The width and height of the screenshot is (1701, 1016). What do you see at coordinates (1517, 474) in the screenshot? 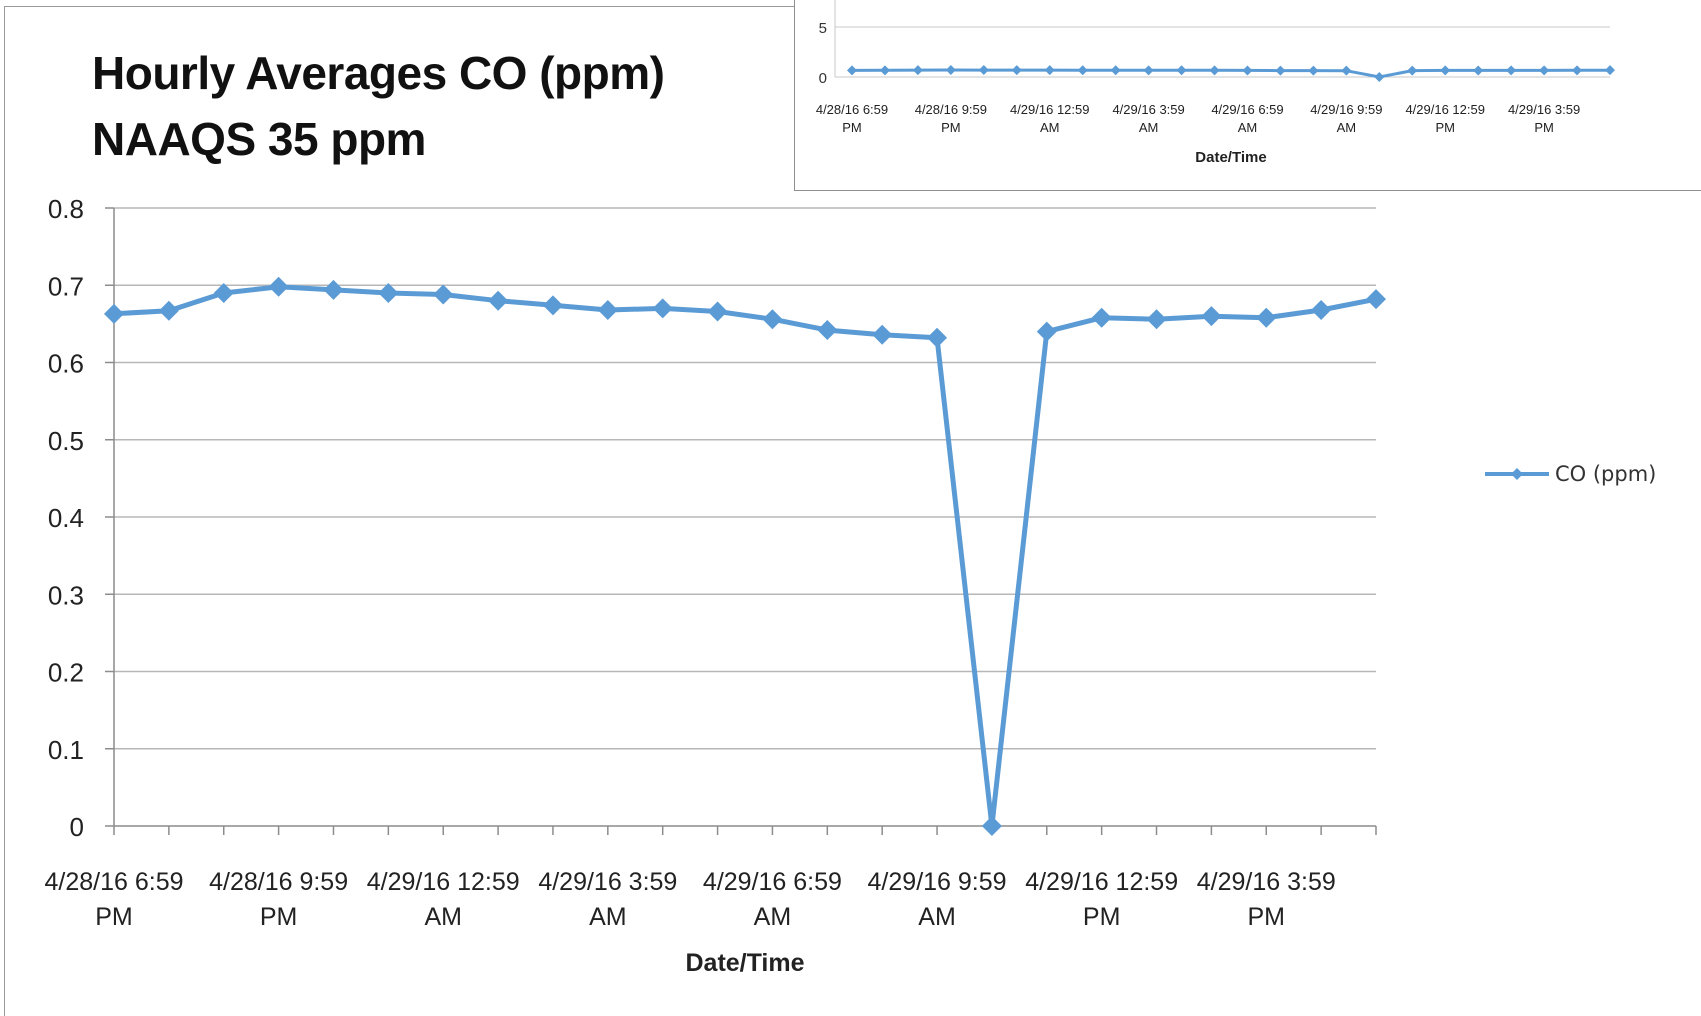
I see `legend-line-marker` at bounding box center [1517, 474].